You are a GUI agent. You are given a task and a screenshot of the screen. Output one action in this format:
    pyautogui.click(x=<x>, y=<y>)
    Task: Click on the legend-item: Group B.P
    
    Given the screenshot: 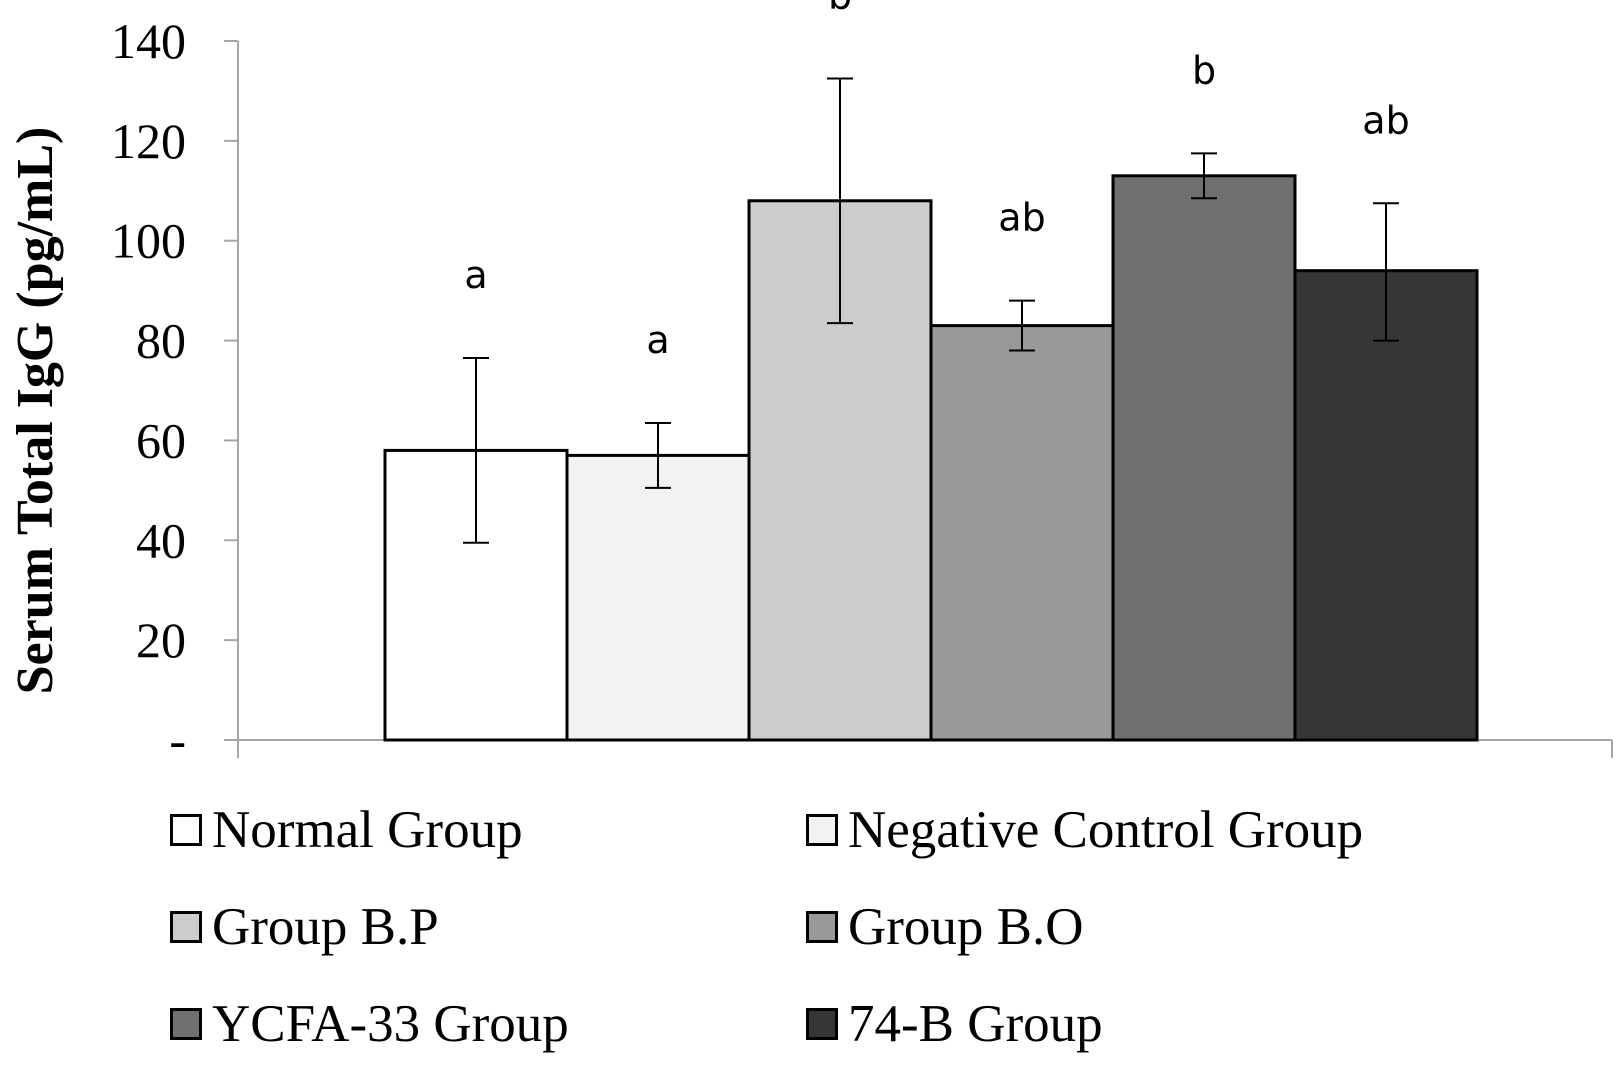 What is the action you would take?
    pyautogui.click(x=304, y=927)
    